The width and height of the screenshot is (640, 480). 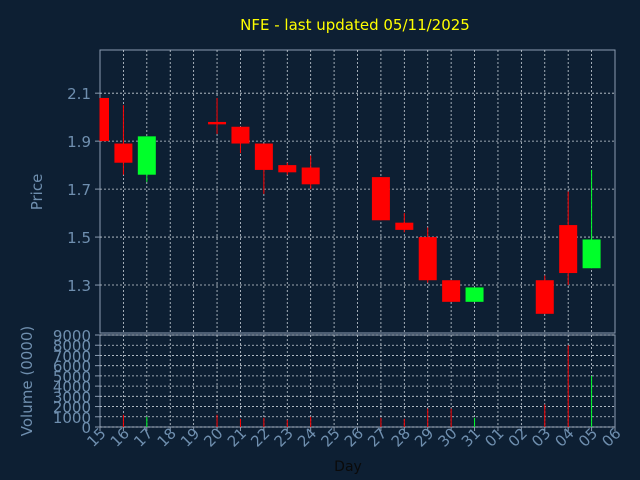 I want to click on volume-tick-label: 8000, so click(x=72, y=346).